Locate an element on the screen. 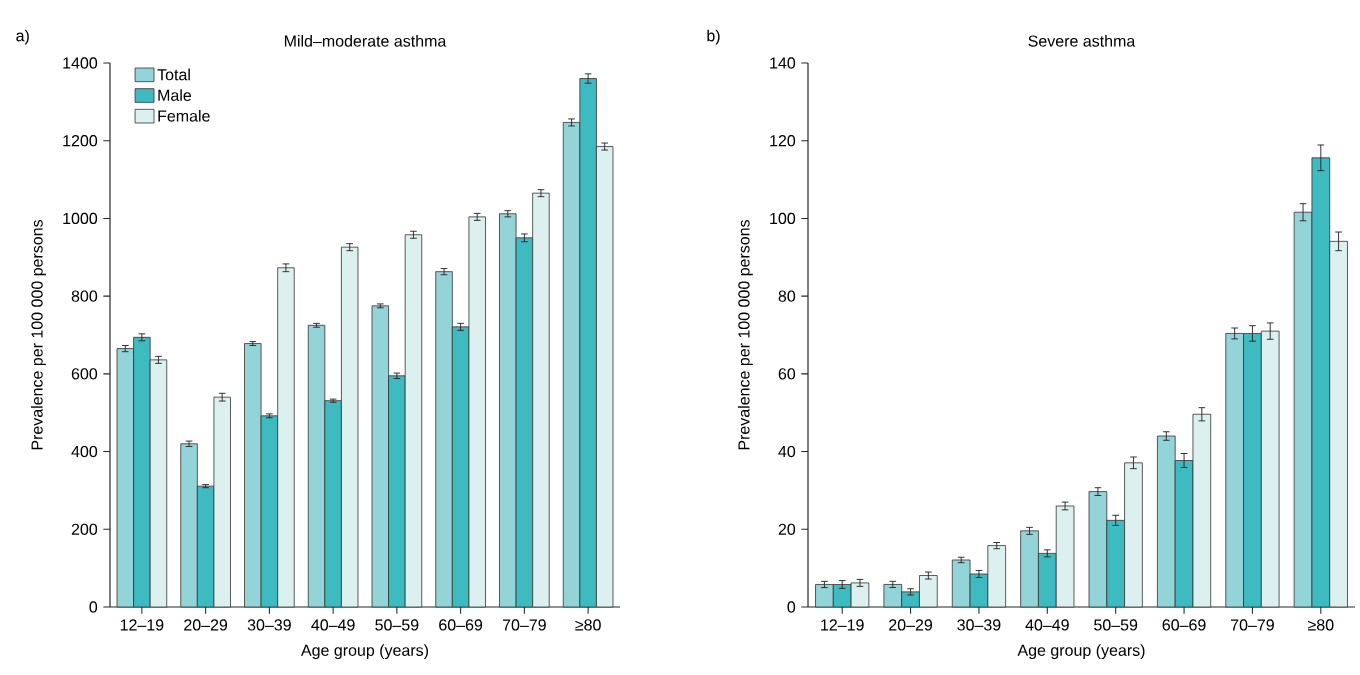 This screenshot has height=675, width=1360. y-tick-label: 40 is located at coordinates (787, 451).